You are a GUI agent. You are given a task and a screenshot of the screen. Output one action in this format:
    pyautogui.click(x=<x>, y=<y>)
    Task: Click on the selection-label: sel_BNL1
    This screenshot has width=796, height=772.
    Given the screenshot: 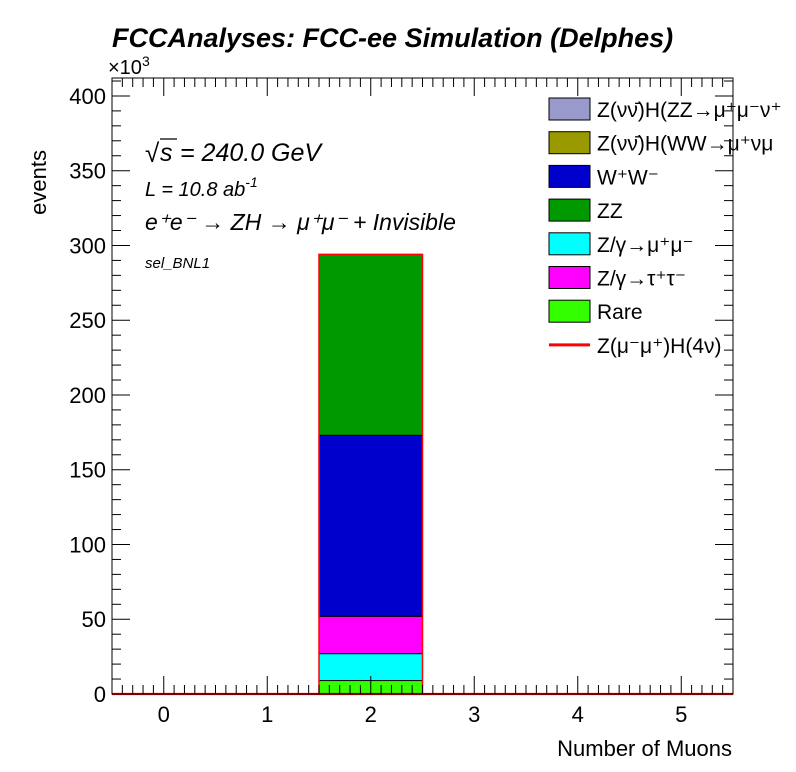 What is the action you would take?
    pyautogui.click(x=177, y=263)
    